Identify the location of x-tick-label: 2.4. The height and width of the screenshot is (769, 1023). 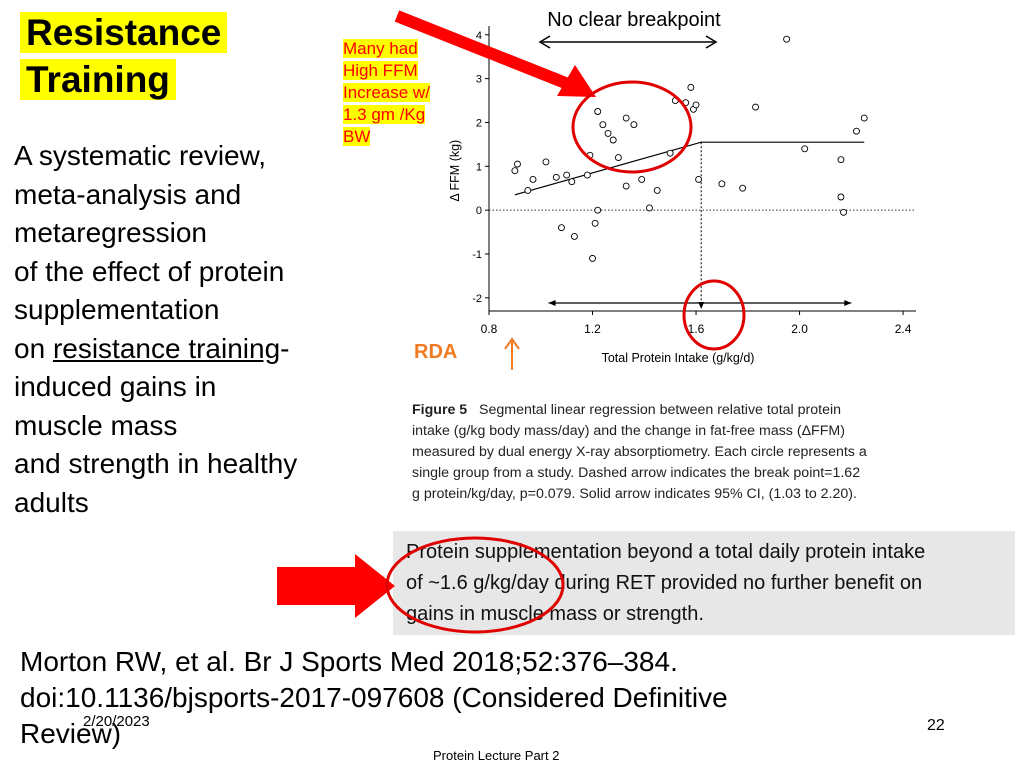
(903, 329).